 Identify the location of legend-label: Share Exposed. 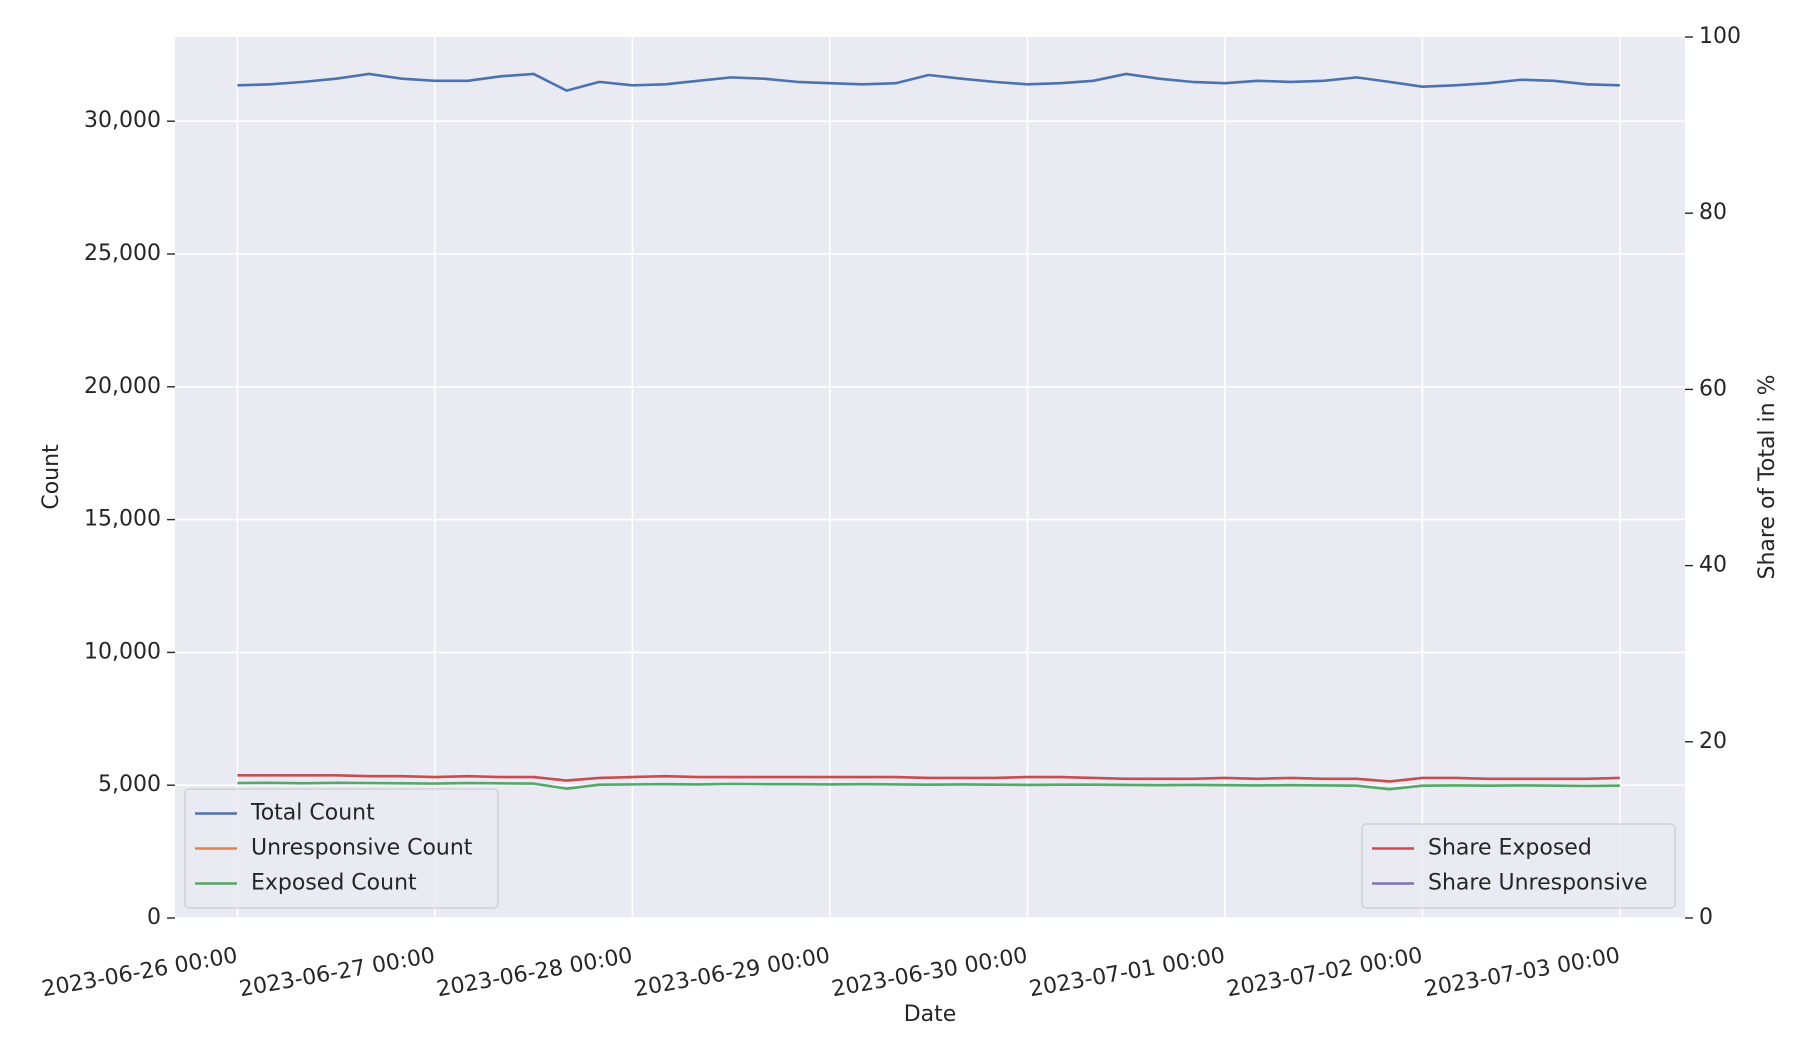
(1510, 848).